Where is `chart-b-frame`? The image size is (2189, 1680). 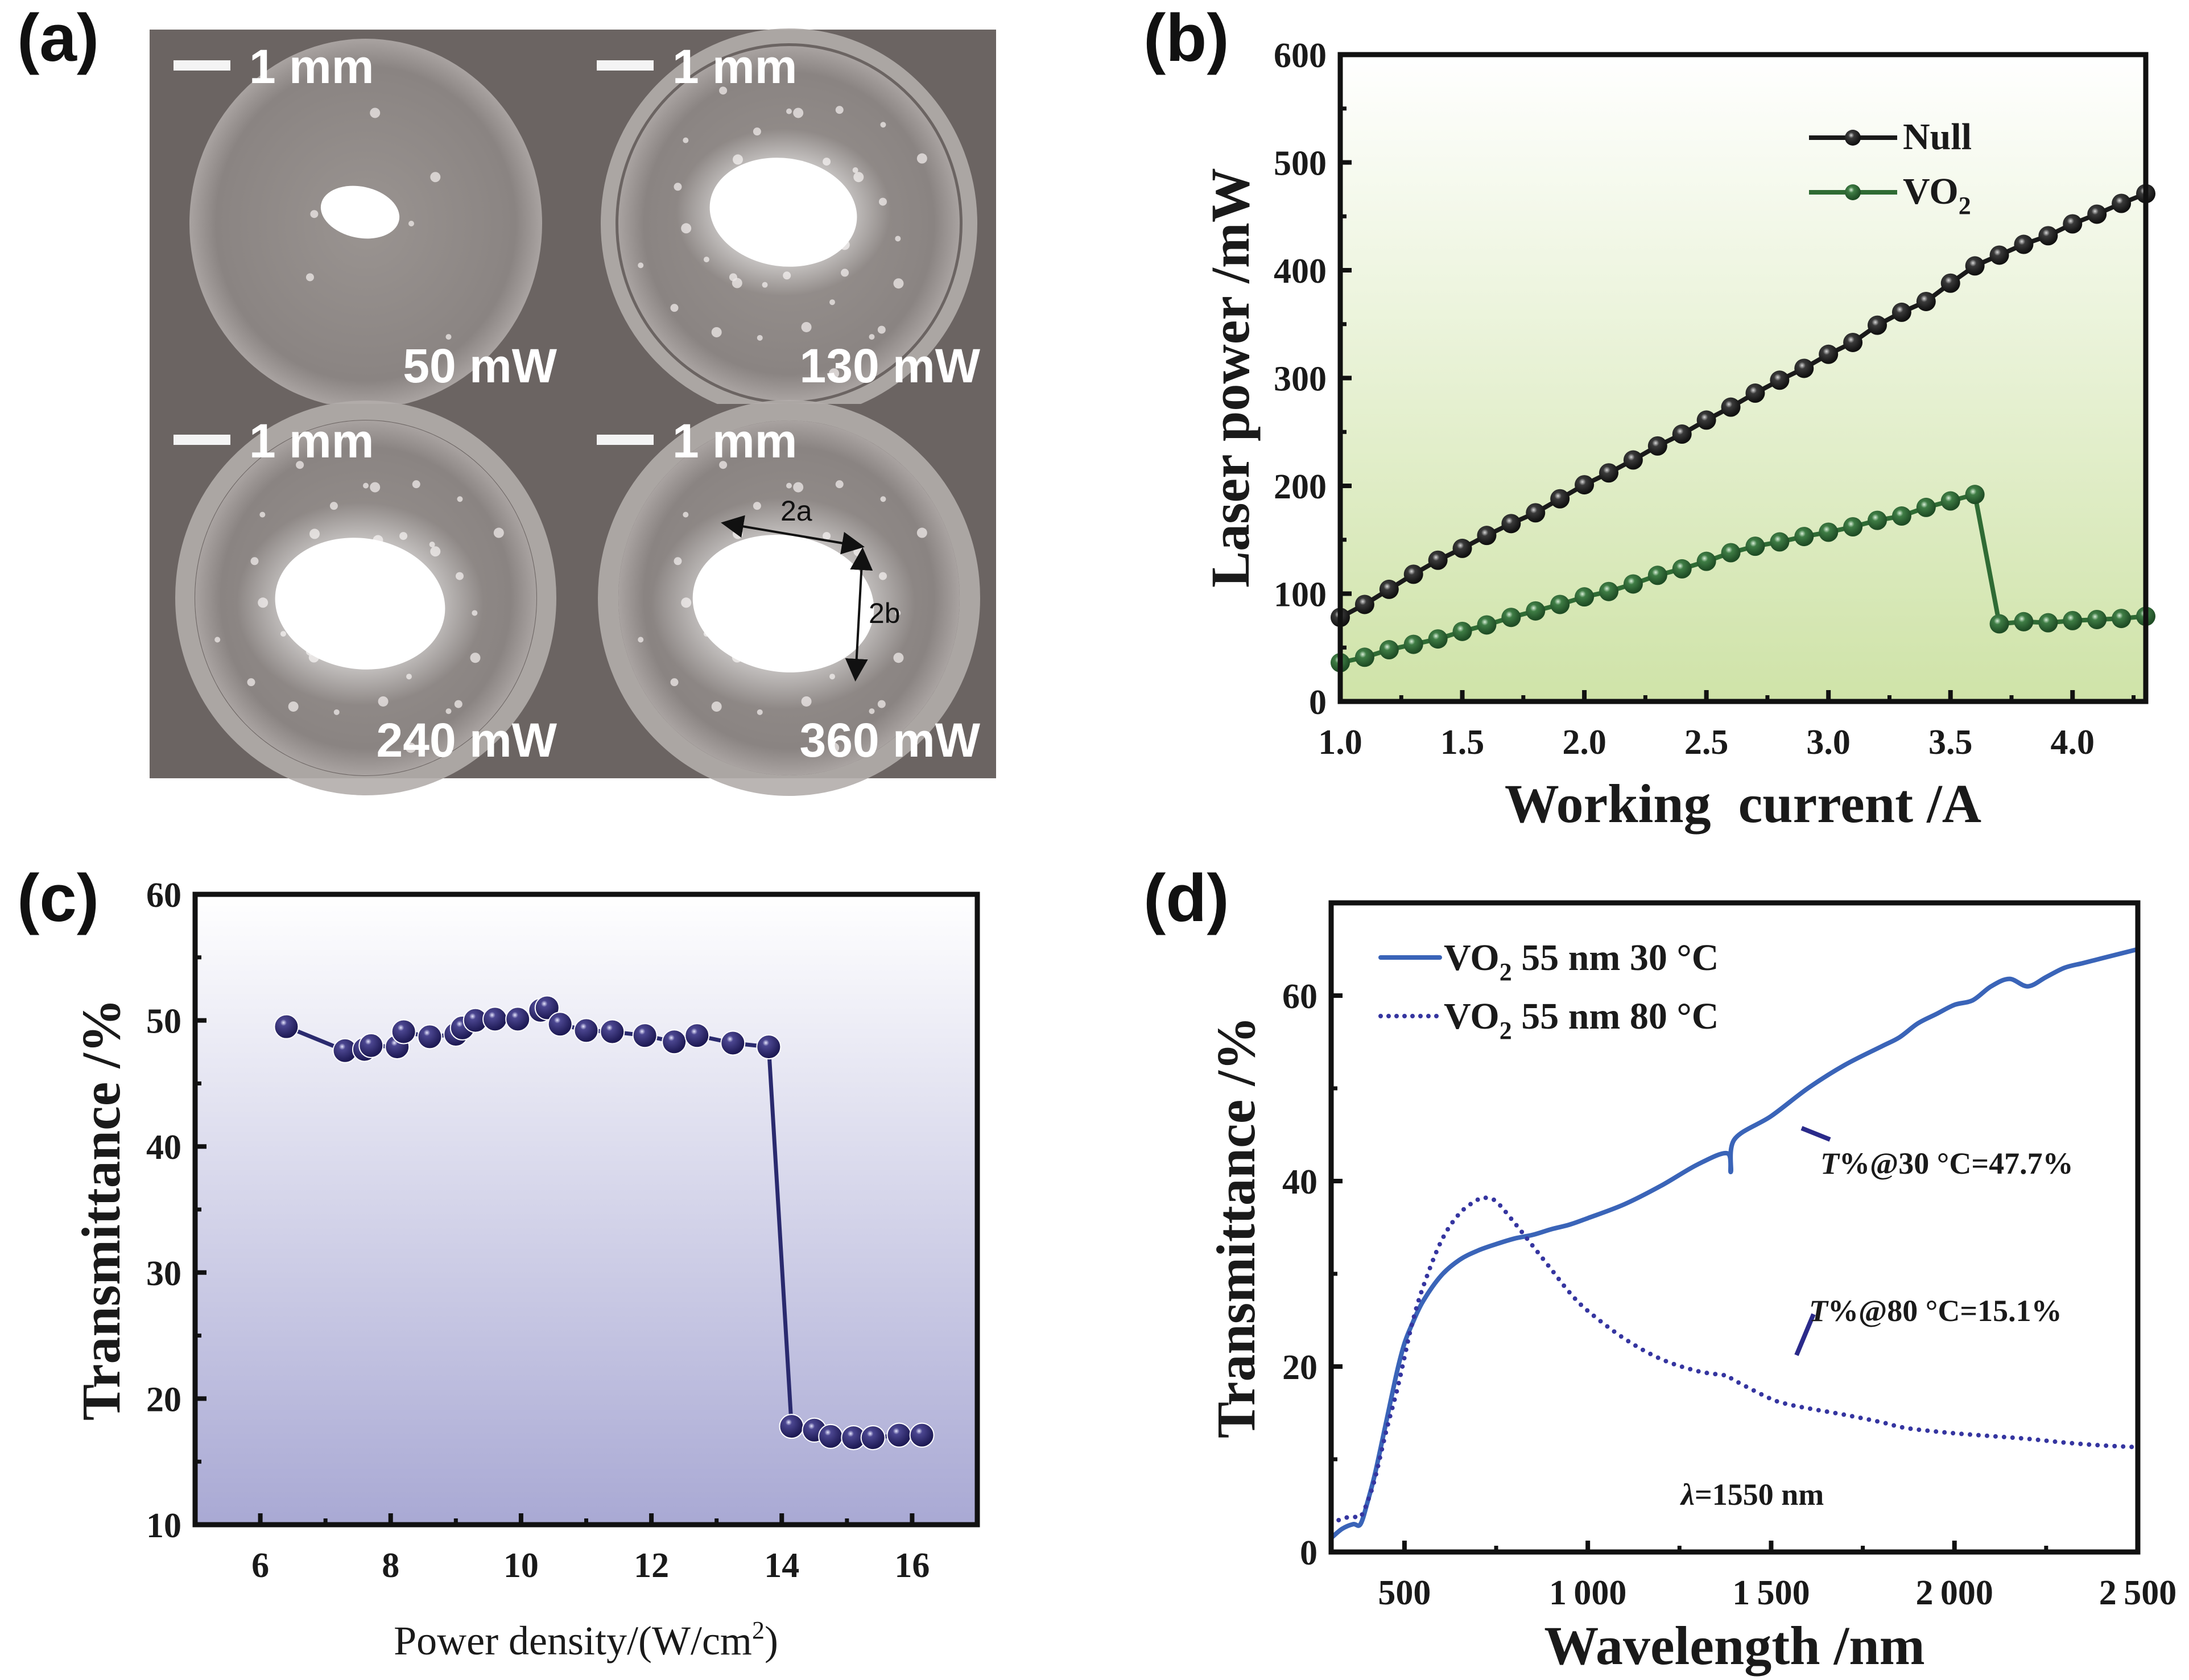 chart-b-frame is located at coordinates (1743, 378).